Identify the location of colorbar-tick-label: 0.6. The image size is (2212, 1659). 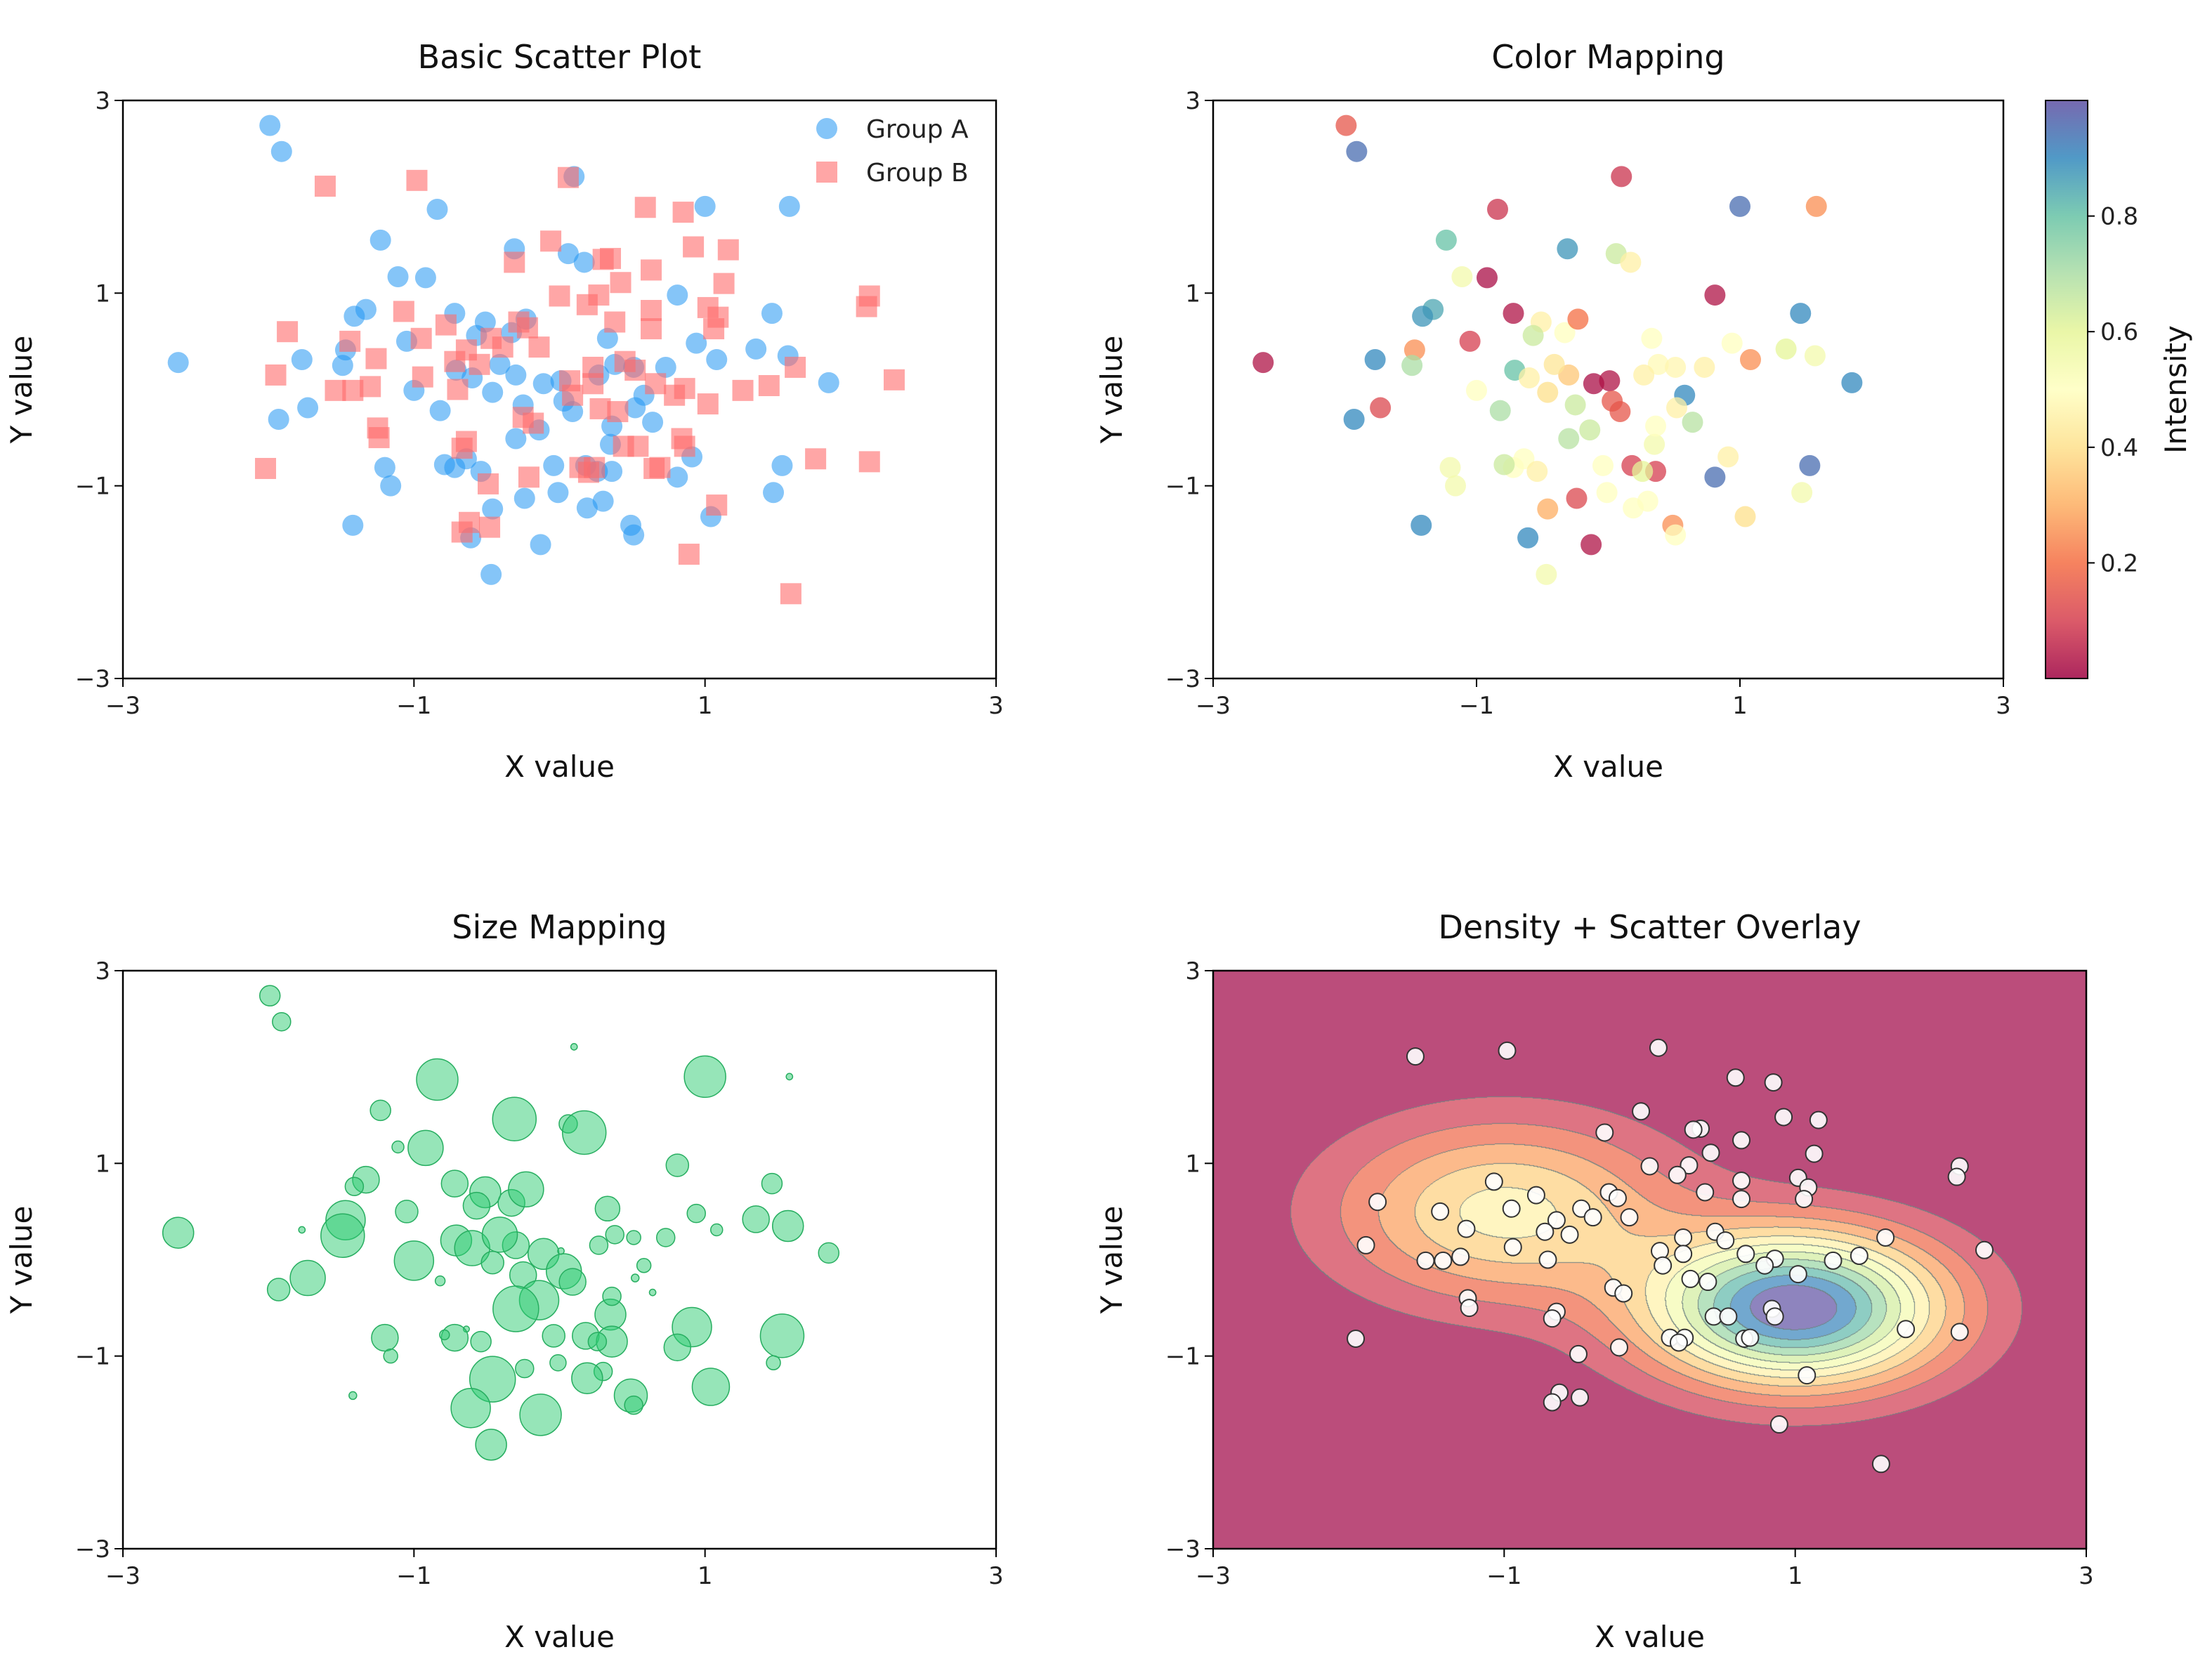
(2119, 332).